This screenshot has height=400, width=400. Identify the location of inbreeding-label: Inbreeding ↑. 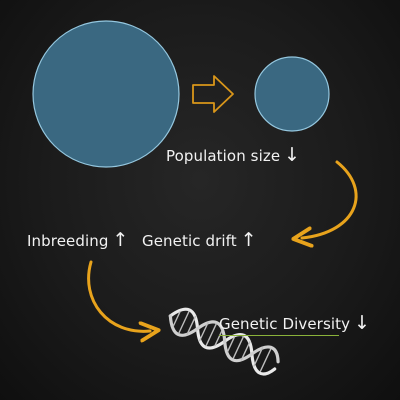
(78, 240).